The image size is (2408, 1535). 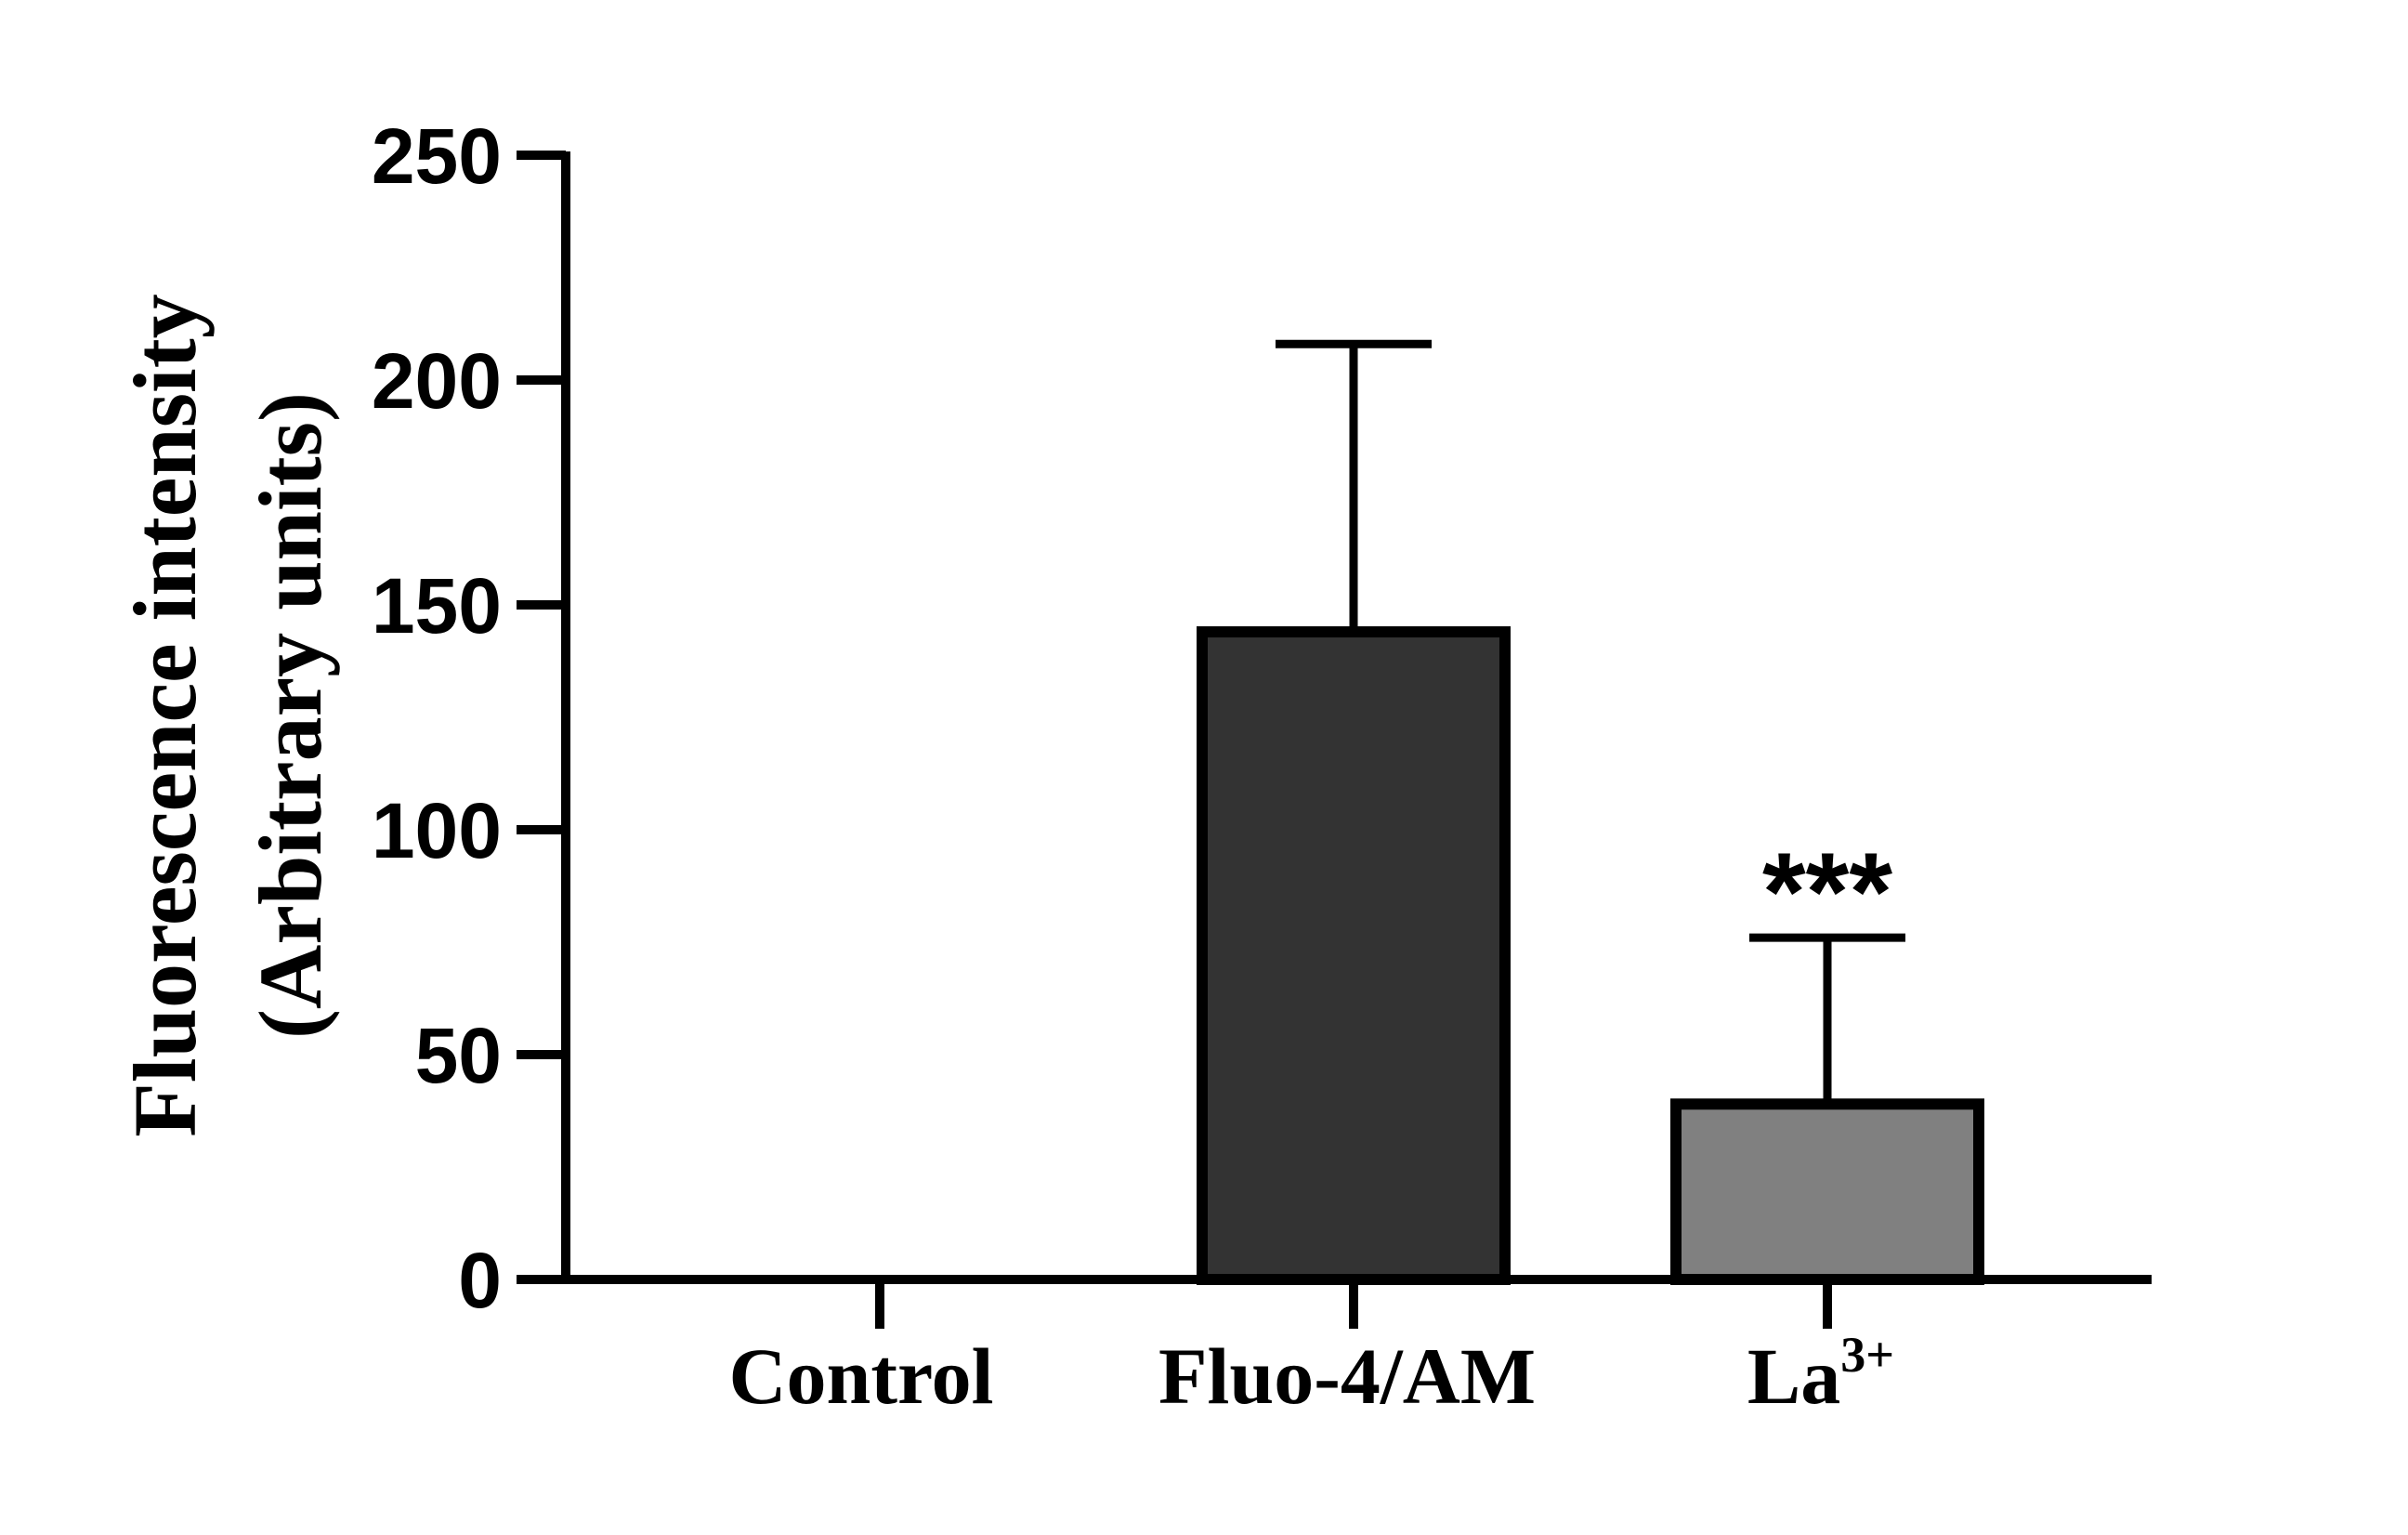 What do you see at coordinates (860, 1376) in the screenshot?
I see `x-tick-label: Control` at bounding box center [860, 1376].